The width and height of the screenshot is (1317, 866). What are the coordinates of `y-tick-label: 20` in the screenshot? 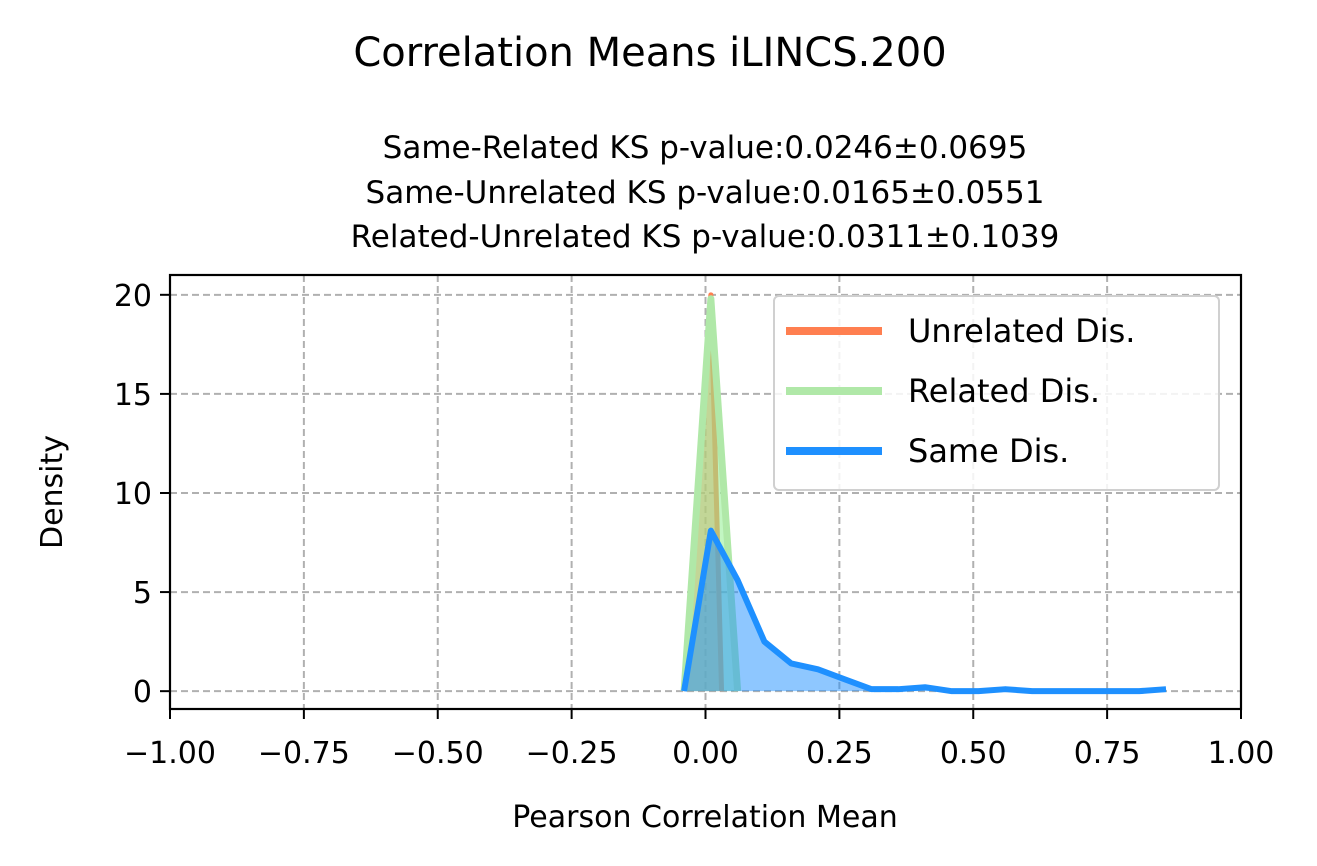 It's located at (133, 296).